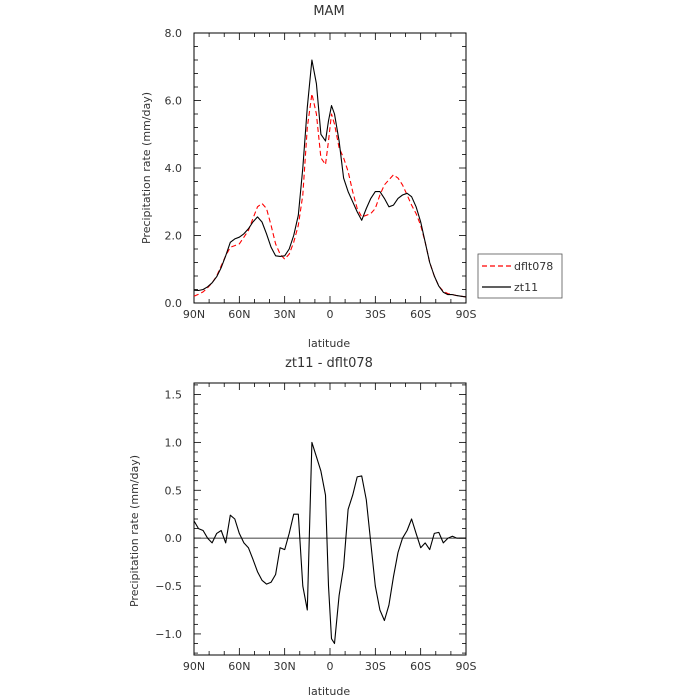 The height and width of the screenshot is (700, 700). What do you see at coordinates (174, 33) in the screenshot?
I see `y-tick-label: 8.0` at bounding box center [174, 33].